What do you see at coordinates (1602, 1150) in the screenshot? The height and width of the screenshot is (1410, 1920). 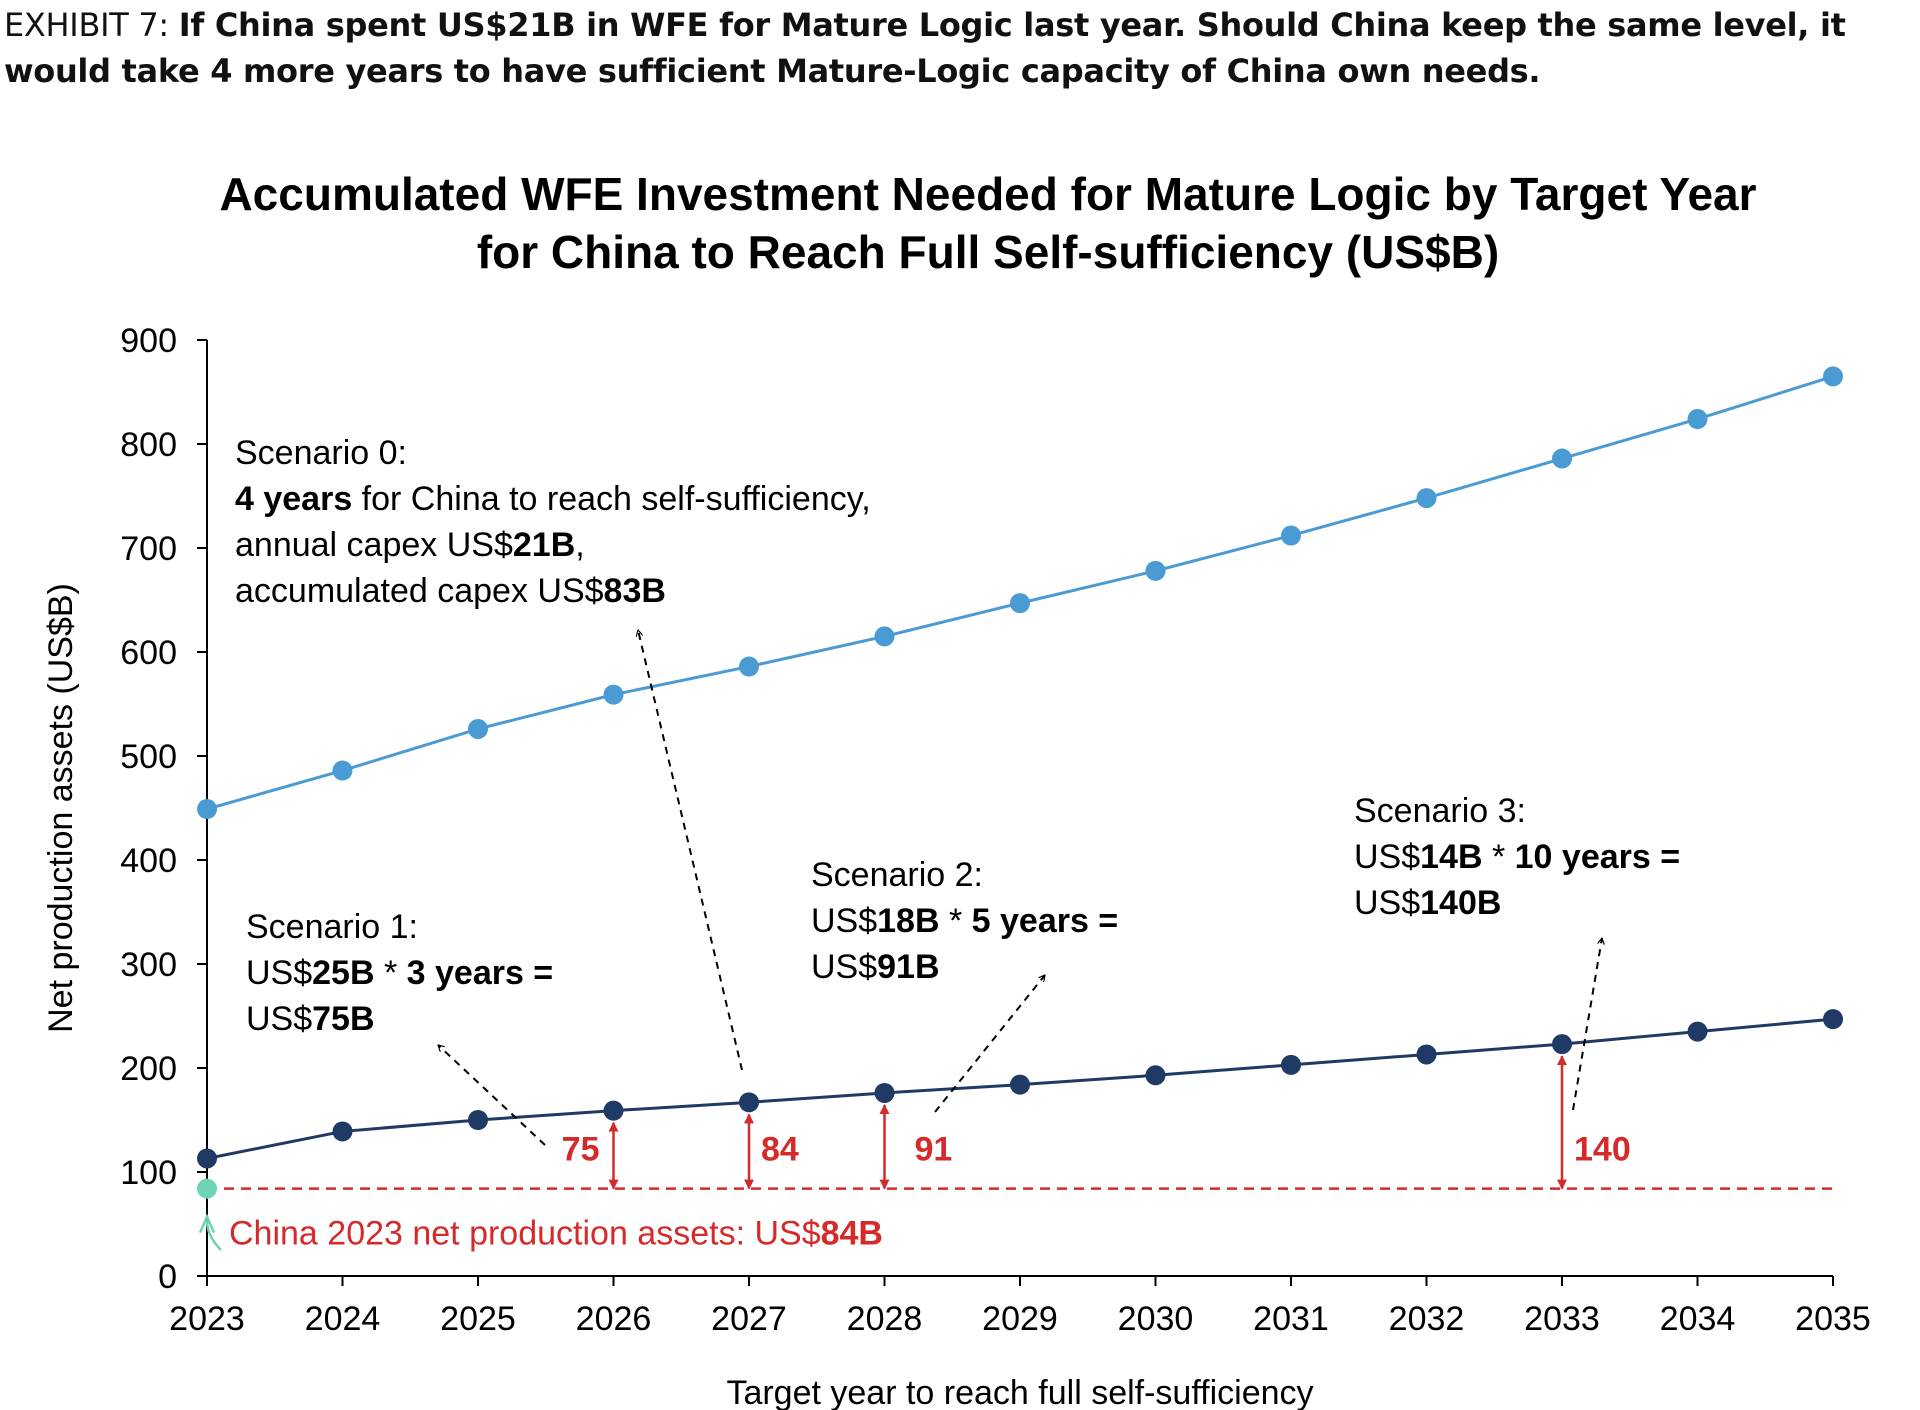 I see `gap-label-2033: 140` at bounding box center [1602, 1150].